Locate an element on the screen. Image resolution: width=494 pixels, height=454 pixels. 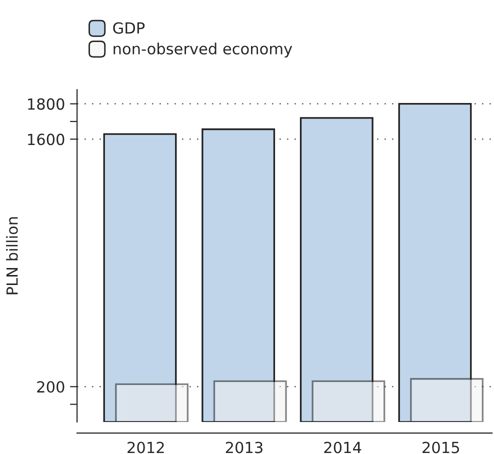
x-tick-label: 2014 is located at coordinates (343, 448).